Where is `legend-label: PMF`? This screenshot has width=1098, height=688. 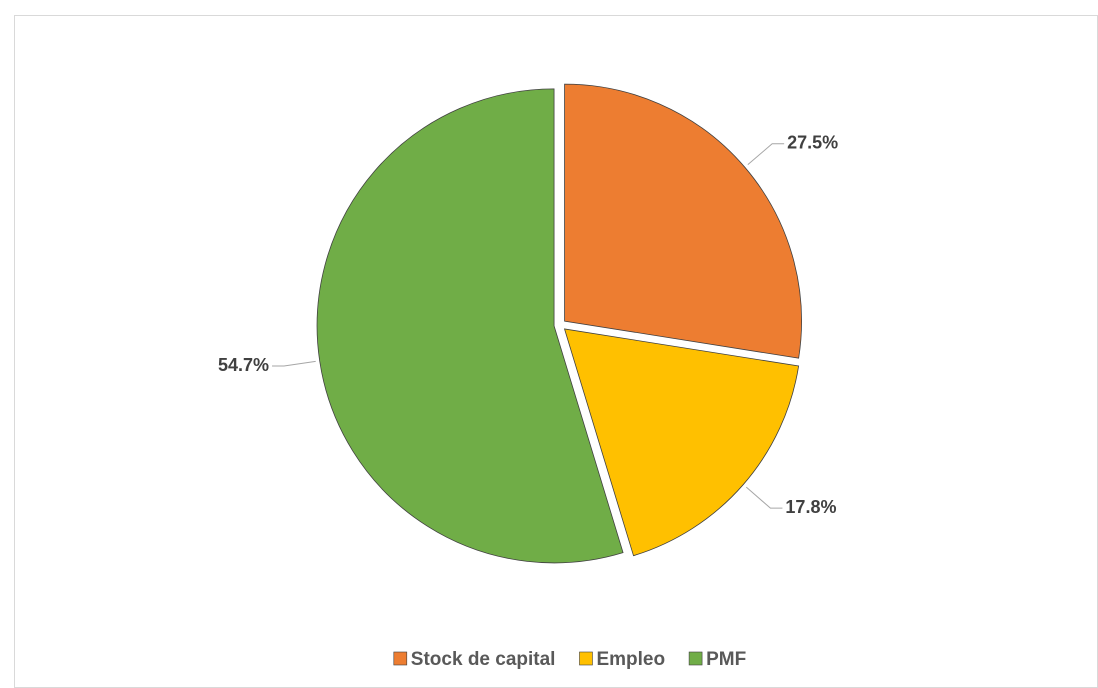
legend-label: PMF is located at coordinates (726, 659).